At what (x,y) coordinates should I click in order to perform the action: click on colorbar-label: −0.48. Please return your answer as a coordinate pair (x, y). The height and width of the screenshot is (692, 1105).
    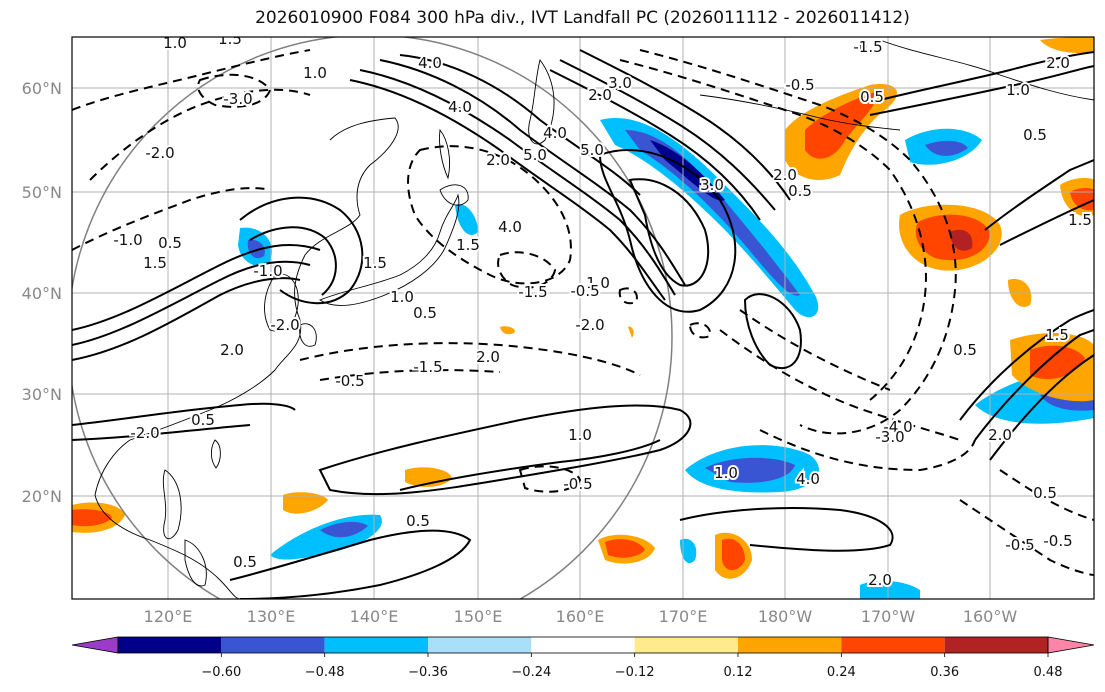
    Looking at the image, I should click on (325, 672).